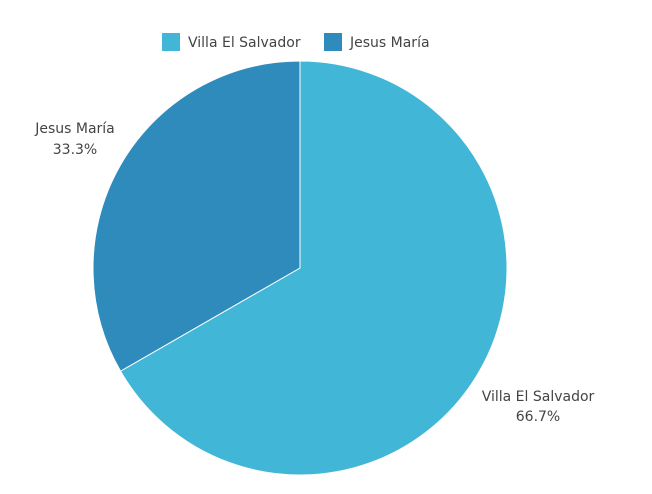 This screenshot has width=652, height=494. I want to click on slice-label-name-villa-el-salvador: Villa El Salvador, so click(538, 397).